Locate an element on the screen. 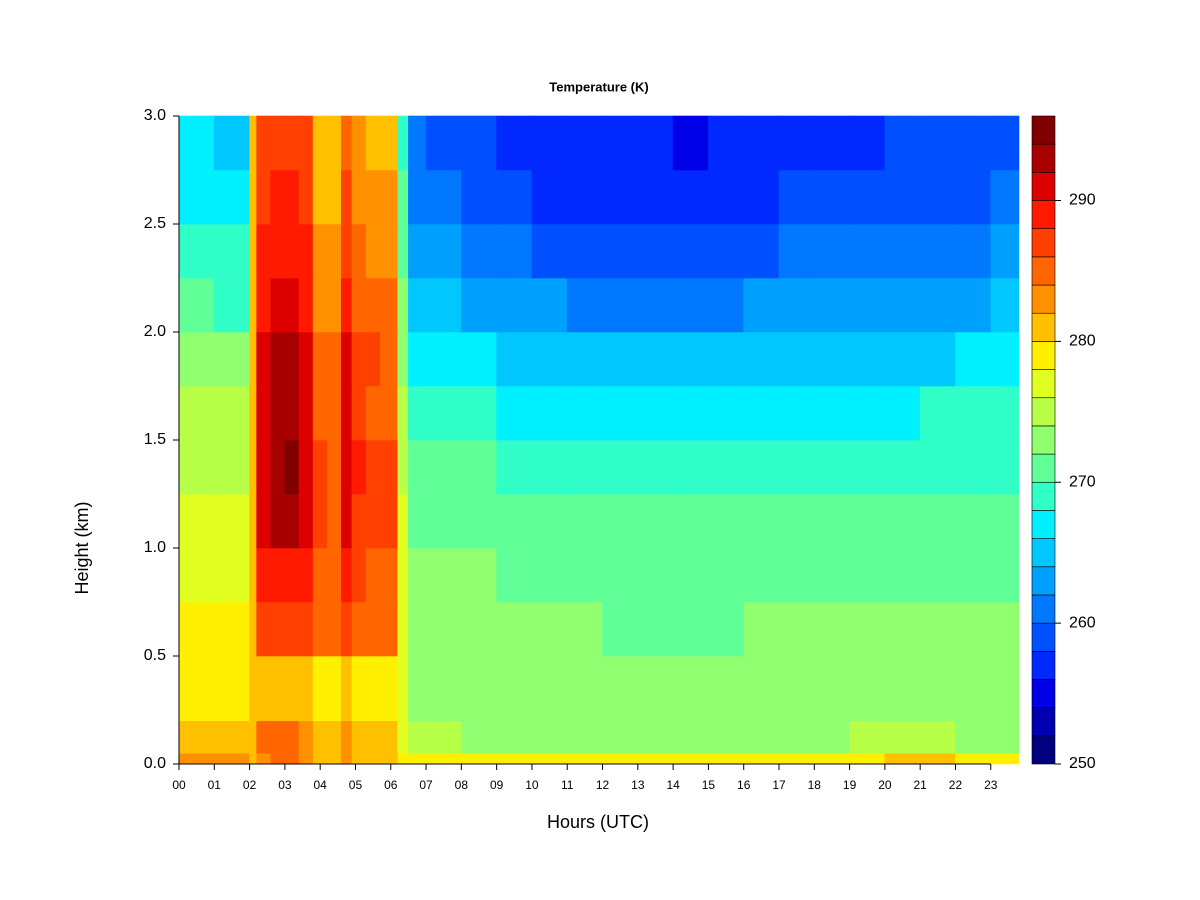 The image size is (1200, 900). x-tick-label: 05 is located at coordinates (356, 785).